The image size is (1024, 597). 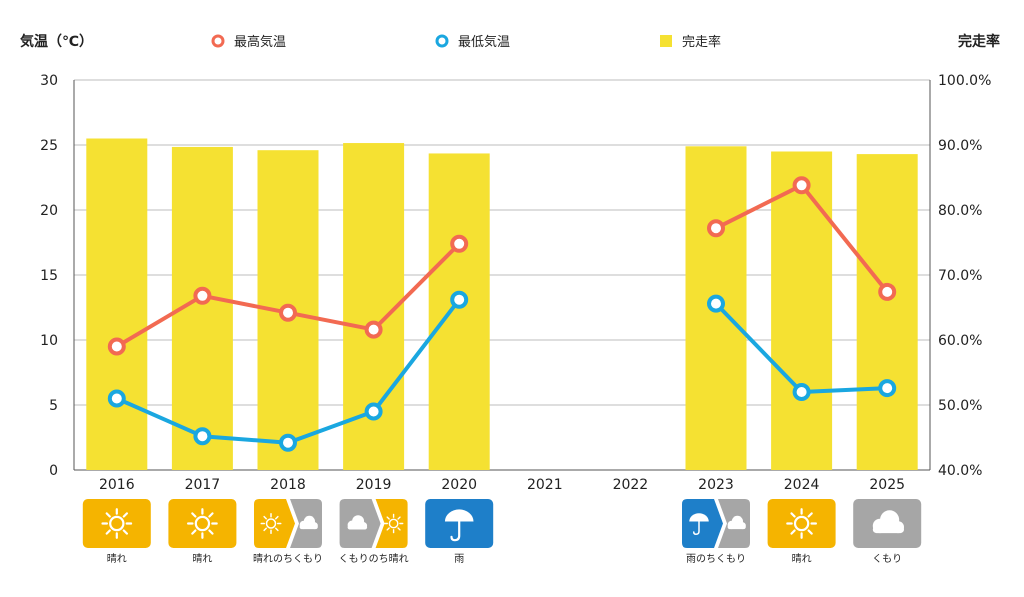 I want to click on weather-icon-2023, so click(x=716, y=523).